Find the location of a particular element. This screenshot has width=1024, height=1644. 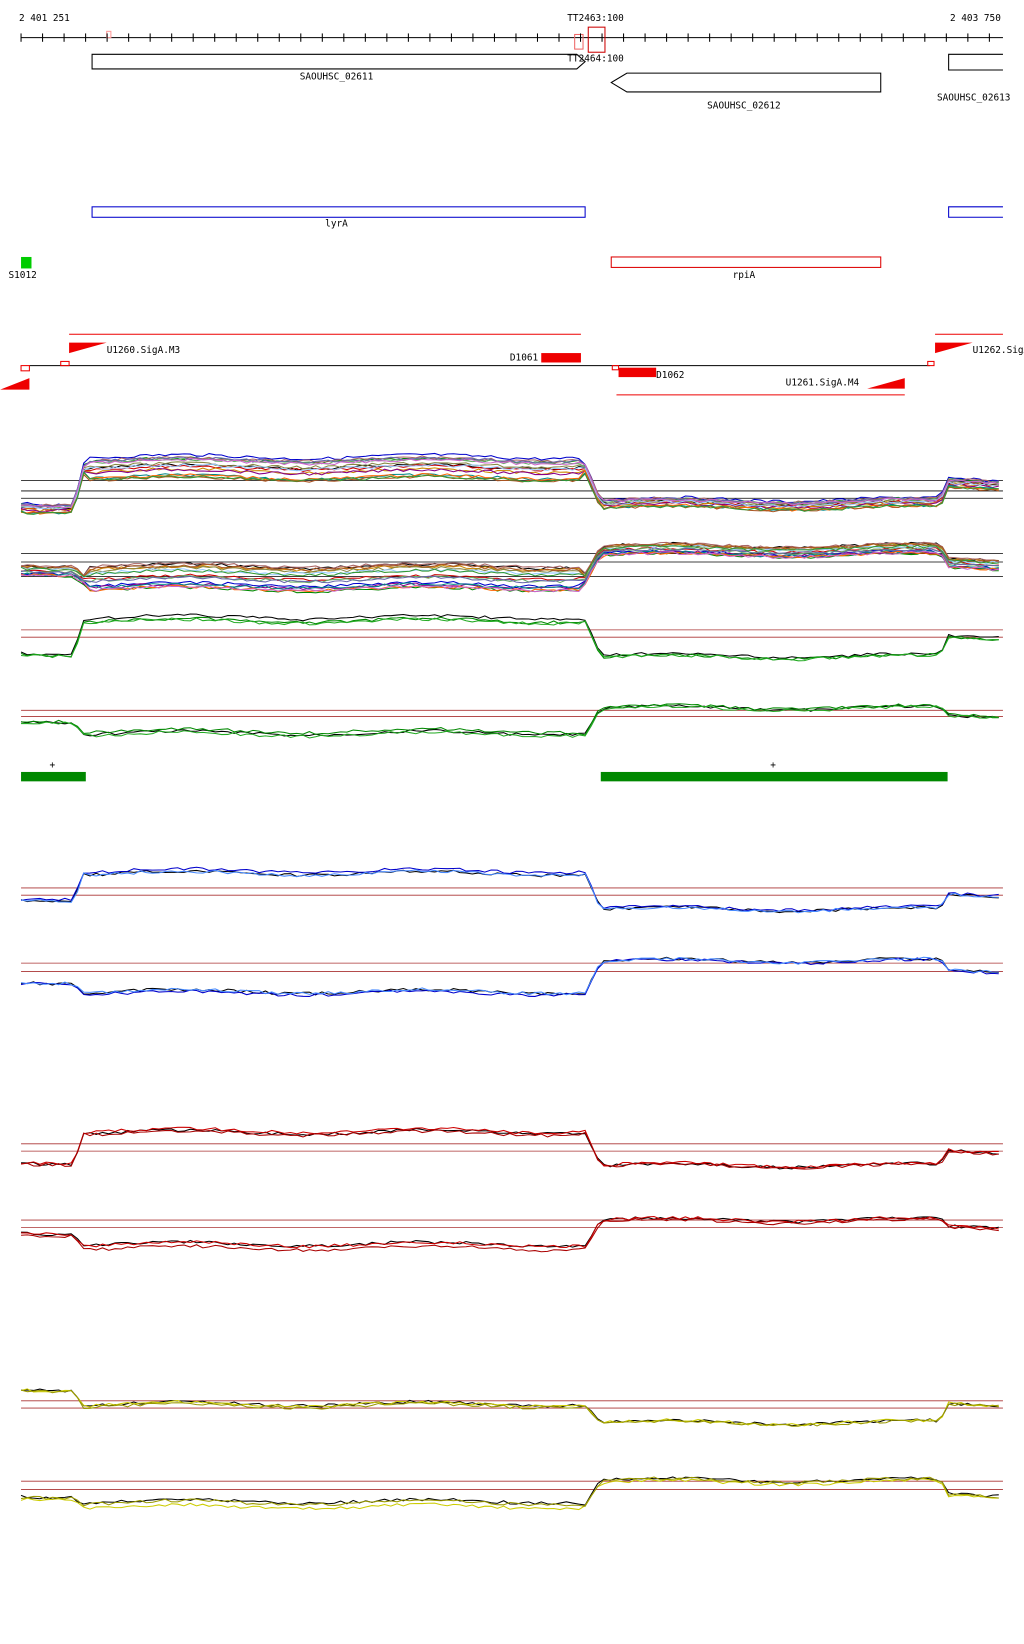

feature-label: U1261.SigA.M4 is located at coordinates (823, 382).